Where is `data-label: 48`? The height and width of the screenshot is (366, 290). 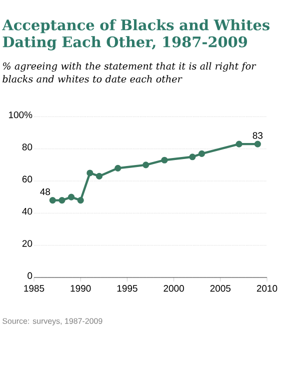 data-label: 48 is located at coordinates (45, 192).